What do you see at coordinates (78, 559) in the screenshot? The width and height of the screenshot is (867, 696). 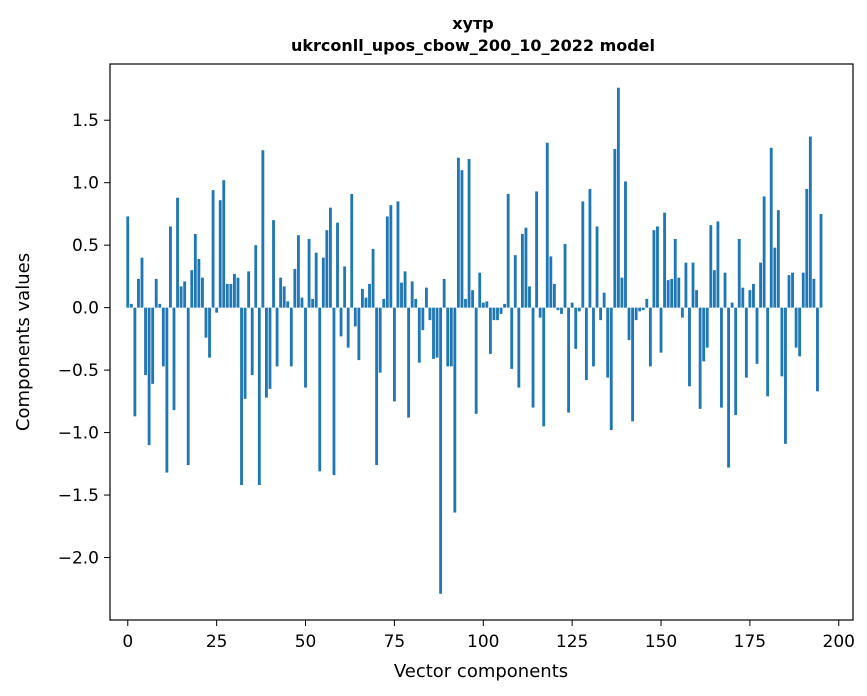 I see `y-tick-label: −2.0` at bounding box center [78, 559].